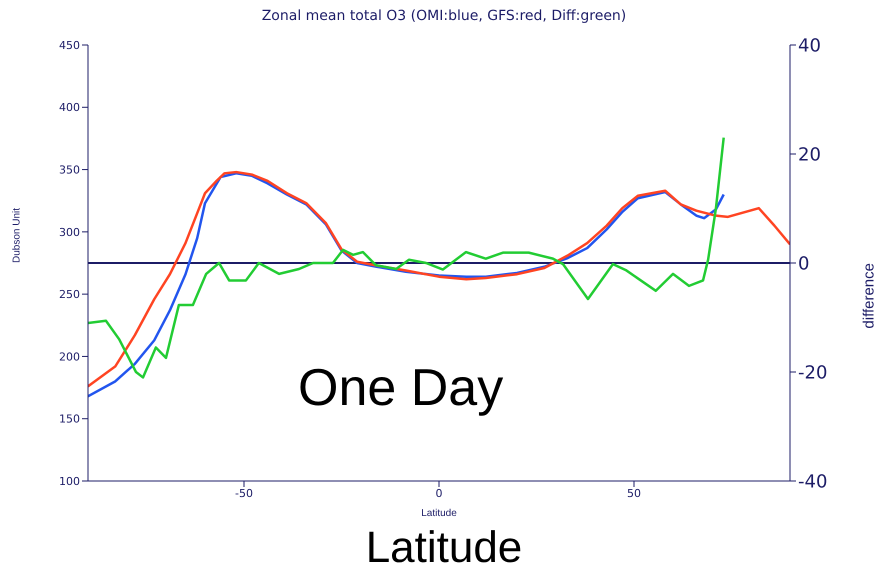  I want to click on y-tick-label: 350, so click(69, 169).